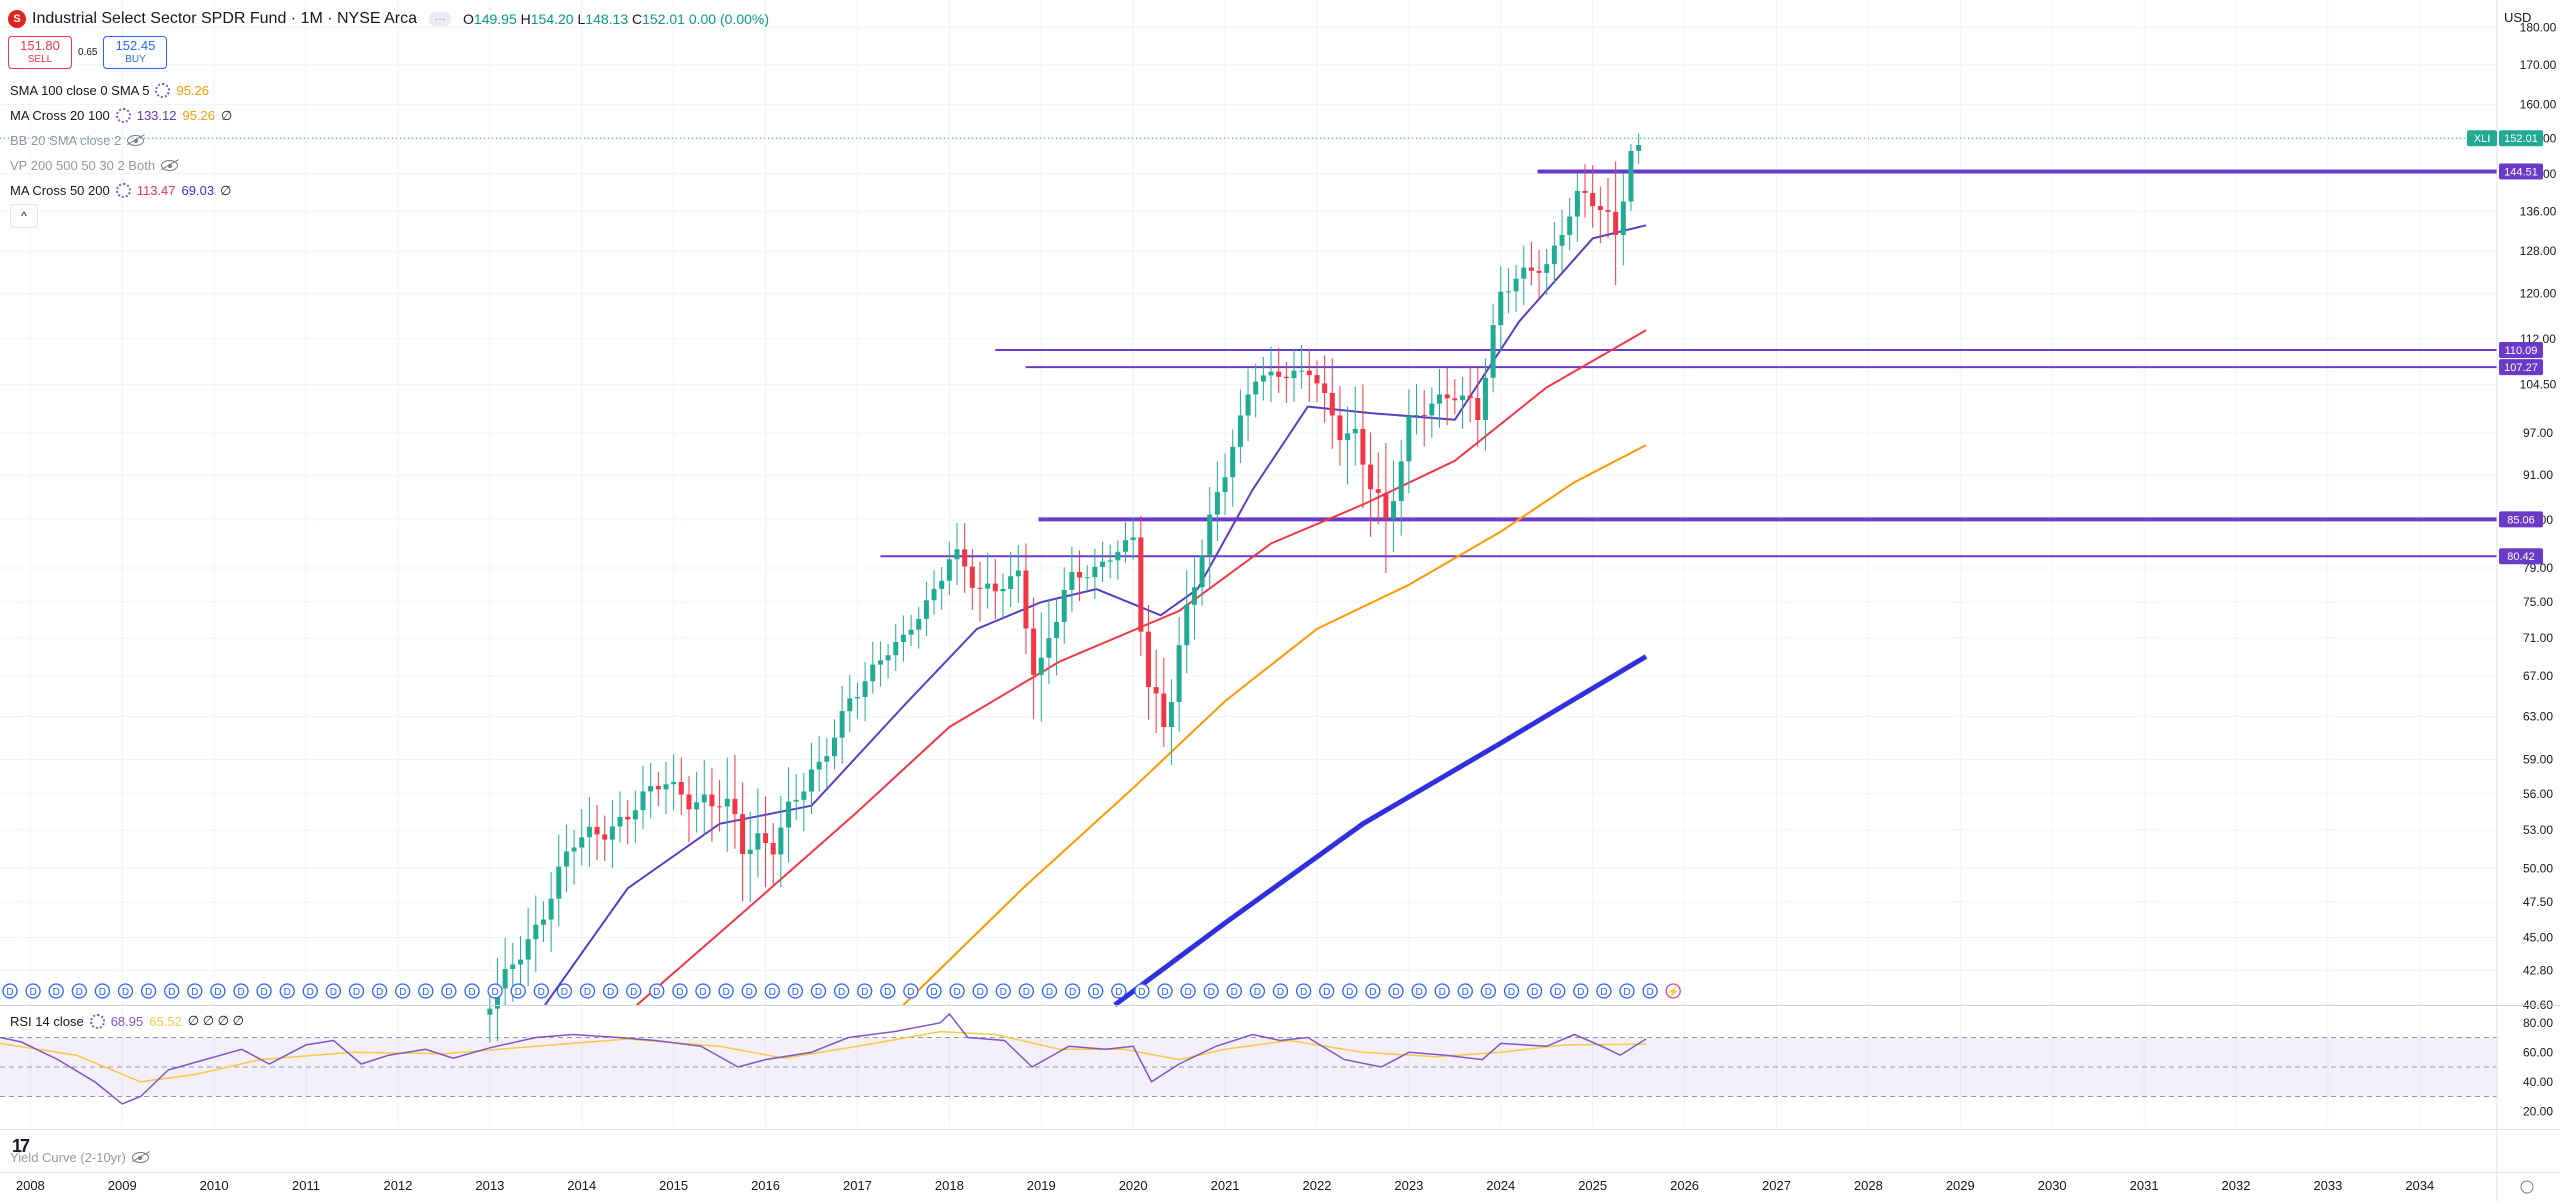 This screenshot has width=2560, height=1201. I want to click on currency-label: USD, so click(2518, 17).